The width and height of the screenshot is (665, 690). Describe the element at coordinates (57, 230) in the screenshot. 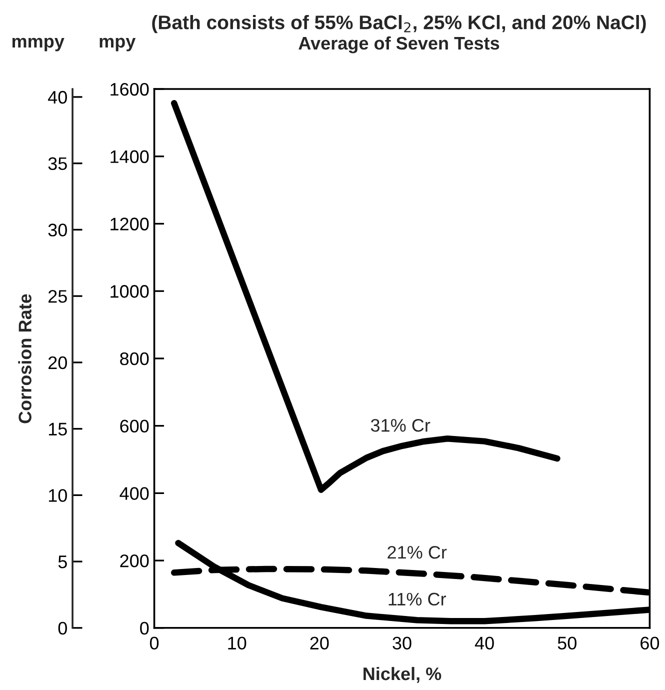

I see `y2-tick-label: 30` at that location.